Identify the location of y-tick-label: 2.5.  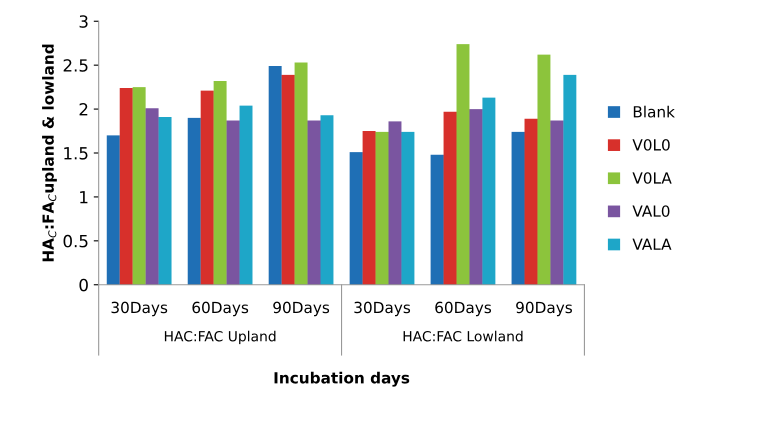
(76, 65).